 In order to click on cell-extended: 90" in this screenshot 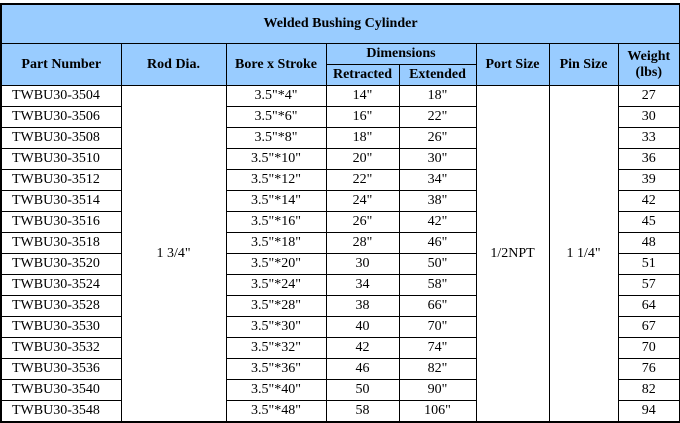, I will do `click(437, 390)`.